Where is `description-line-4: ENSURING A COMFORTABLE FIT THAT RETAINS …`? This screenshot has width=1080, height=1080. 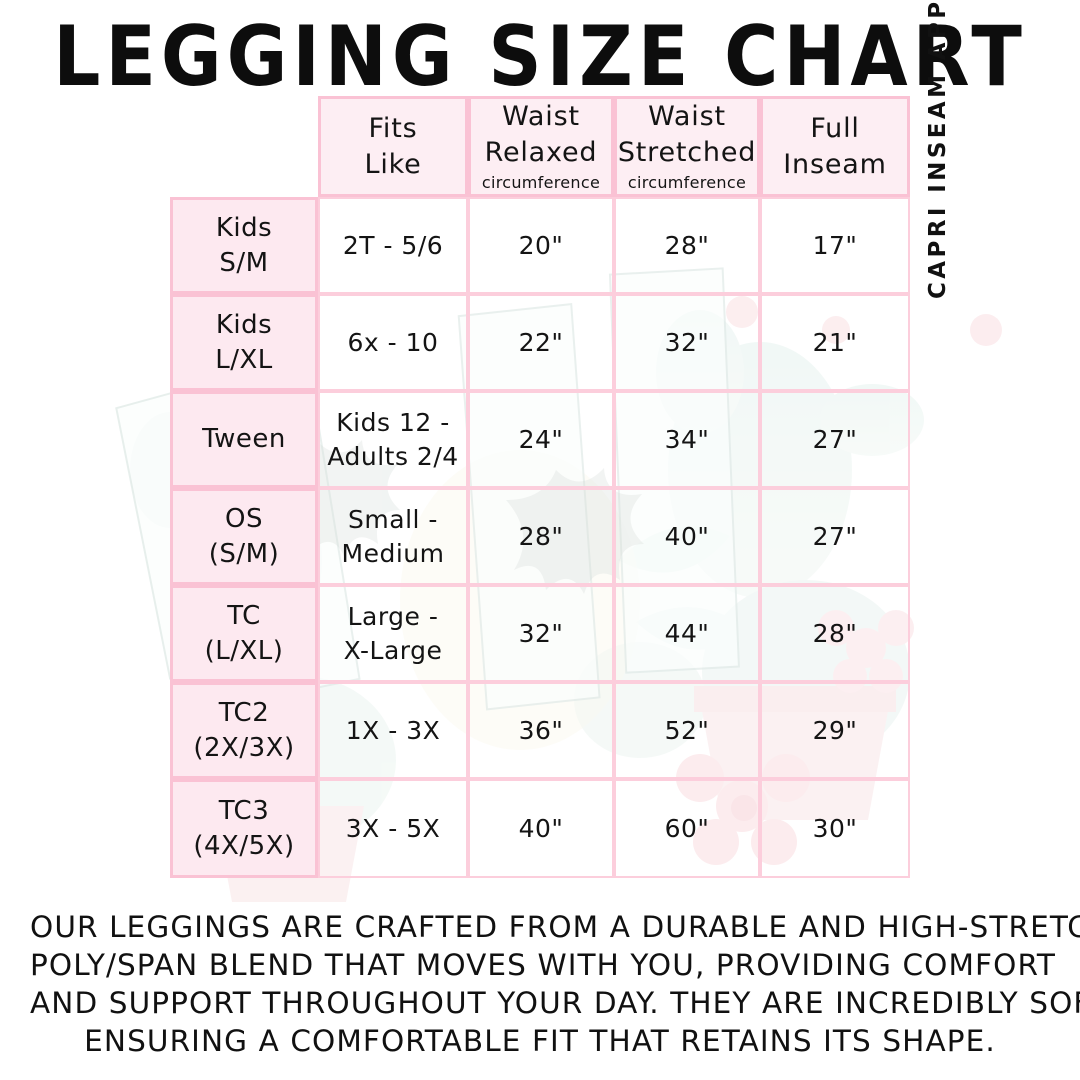
description-line-4: ENSURING A COMFORTABLE FIT THAT RETAINS … is located at coordinates (540, 1041).